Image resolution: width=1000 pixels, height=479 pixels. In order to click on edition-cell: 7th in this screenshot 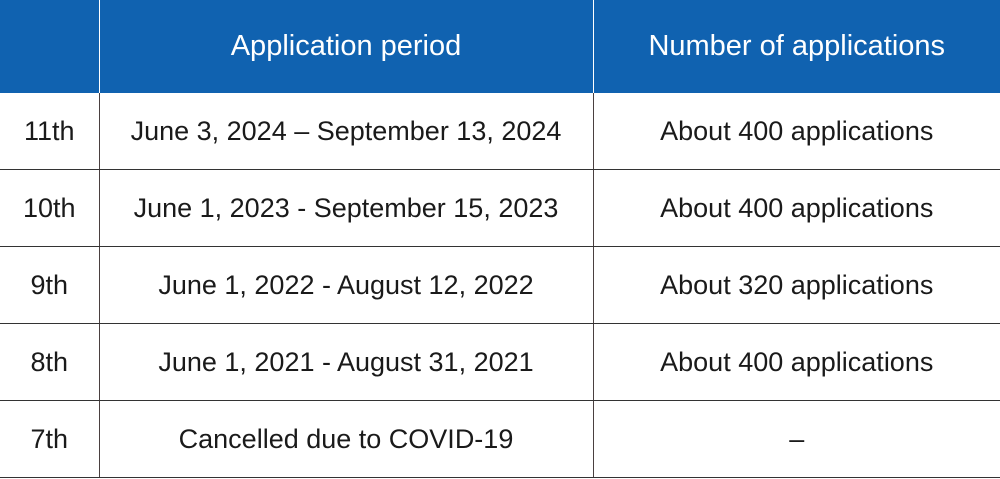, I will do `click(49, 439)`.